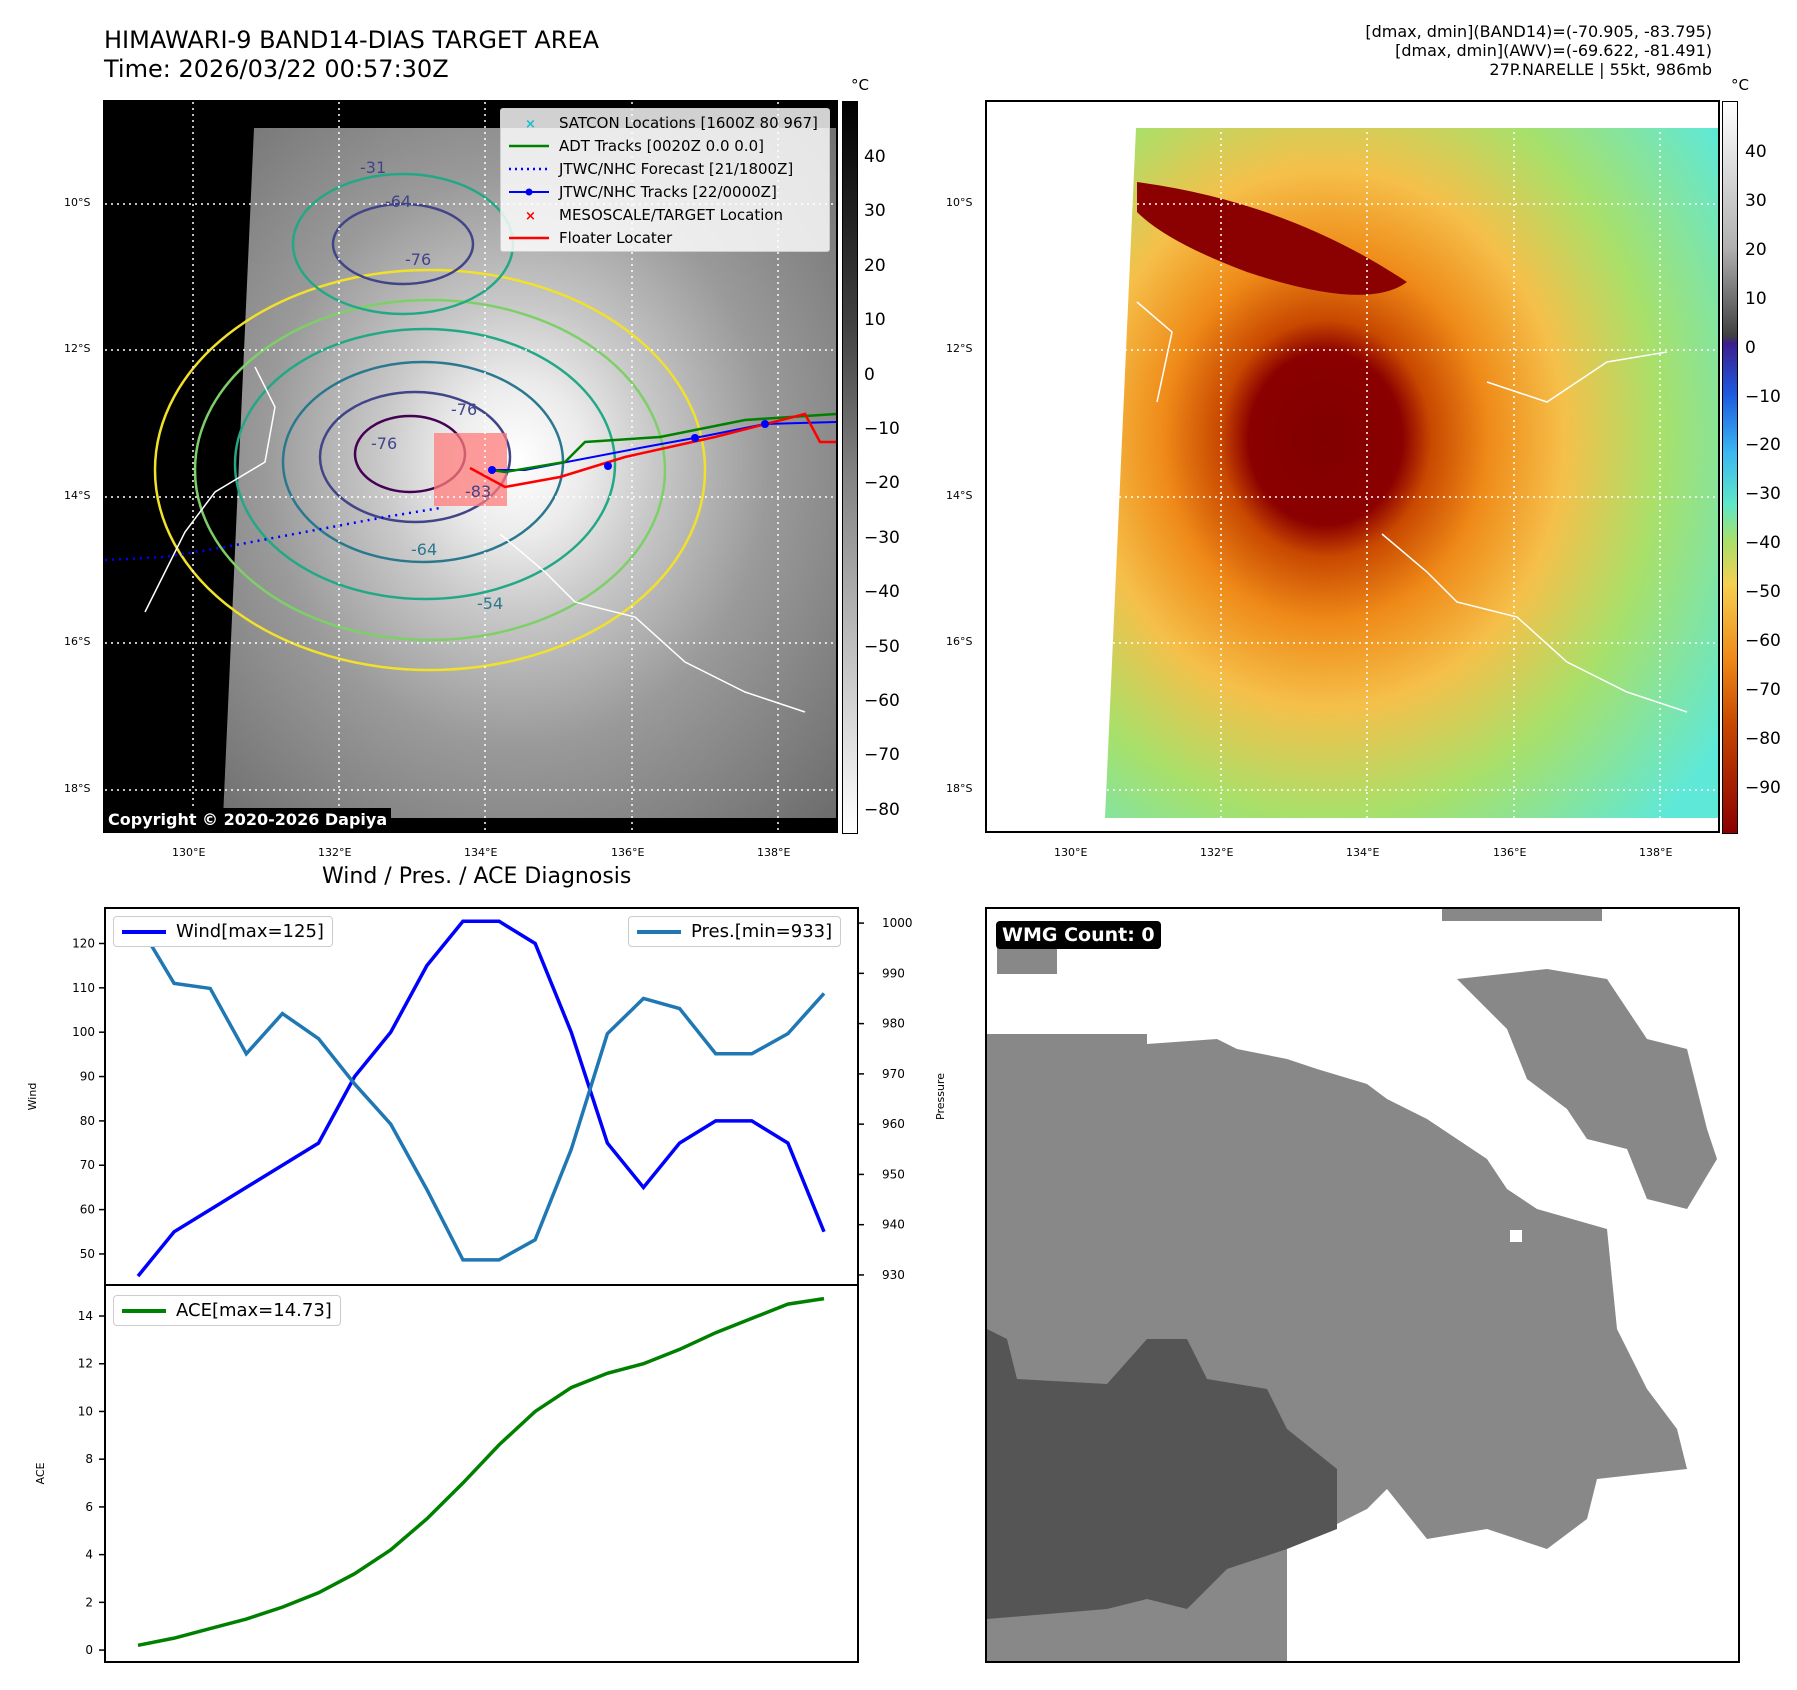 Image resolution: width=1797 pixels, height=1690 pixels. I want to click on dotted-line-icon, so click(529, 169).